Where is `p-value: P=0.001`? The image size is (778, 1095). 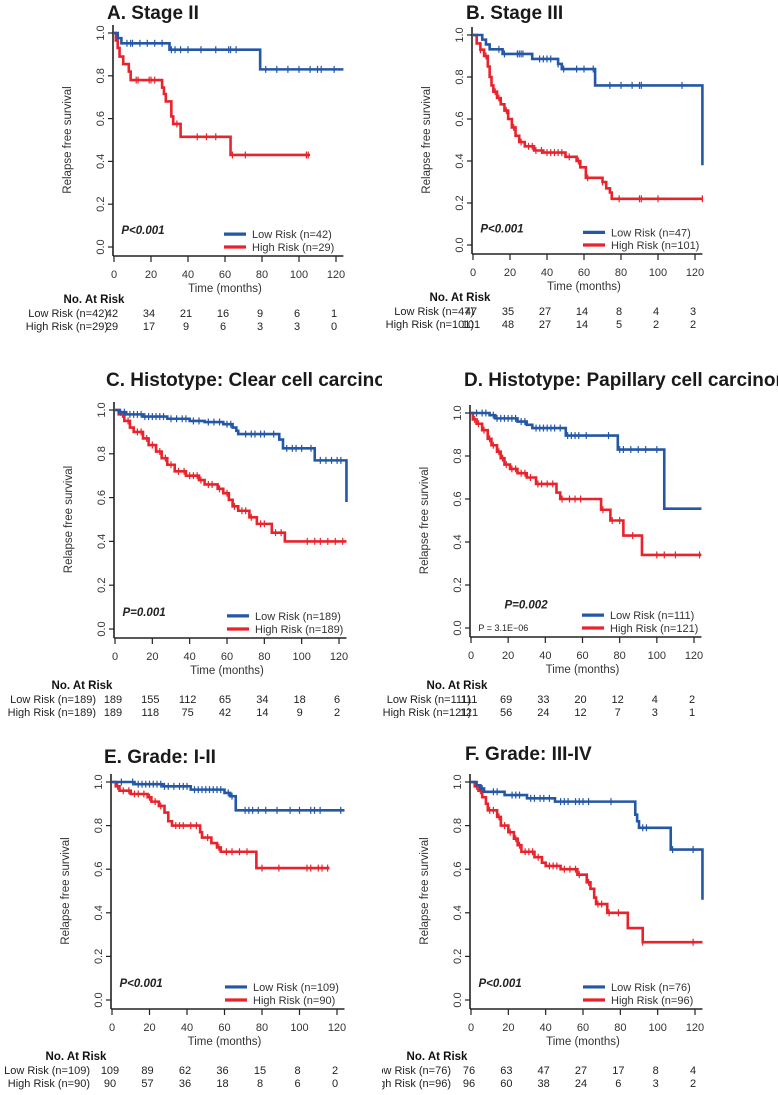
p-value: P=0.001 is located at coordinates (143, 613).